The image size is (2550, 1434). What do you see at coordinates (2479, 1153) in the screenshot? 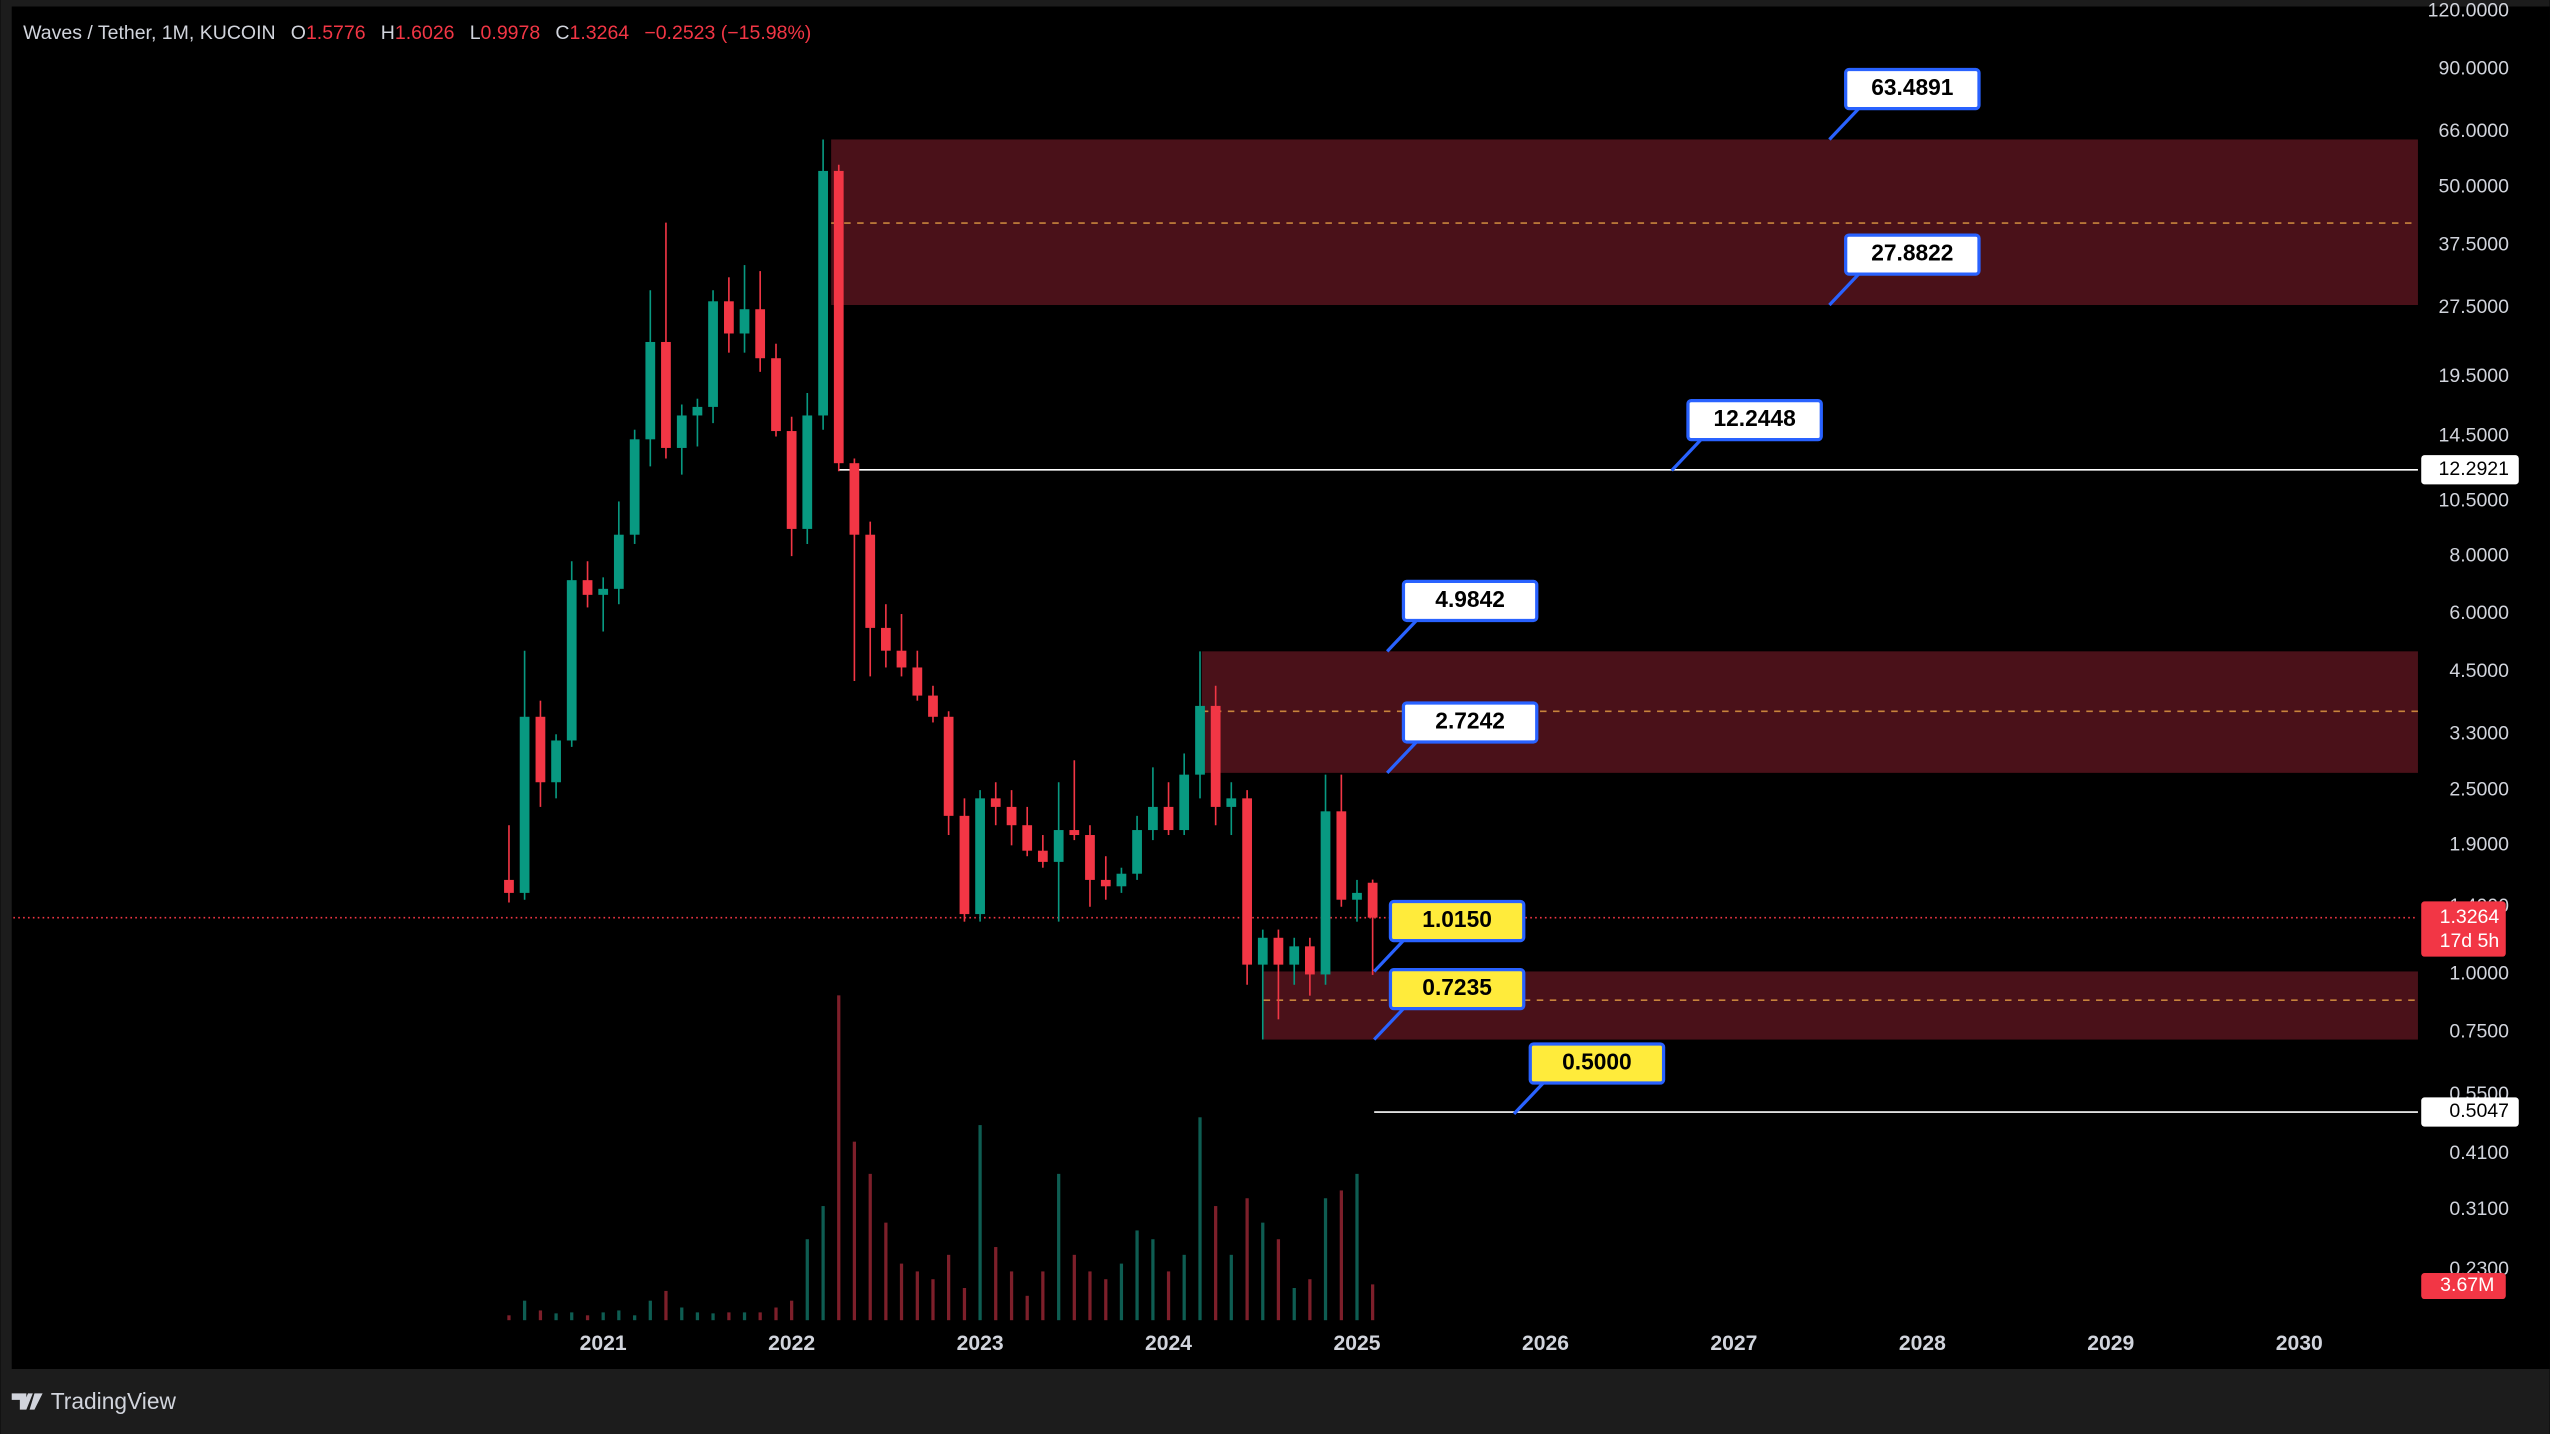
I see `y-tick-label: 0.4100` at bounding box center [2479, 1153].